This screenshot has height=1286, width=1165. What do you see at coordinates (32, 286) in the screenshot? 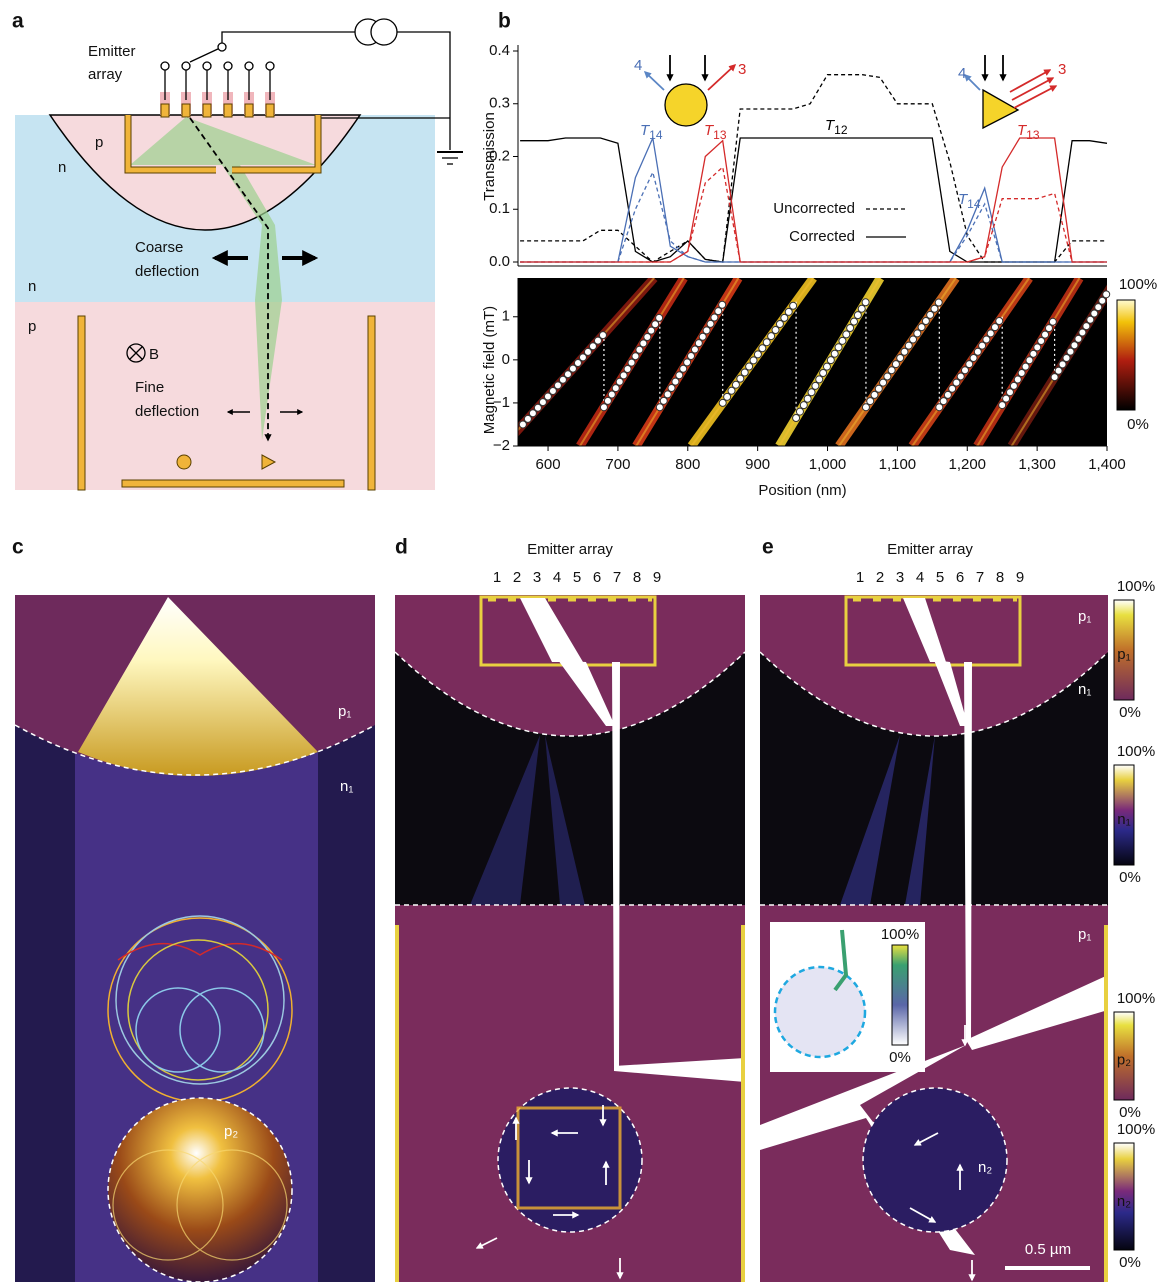
I see `region-label: n` at bounding box center [32, 286].